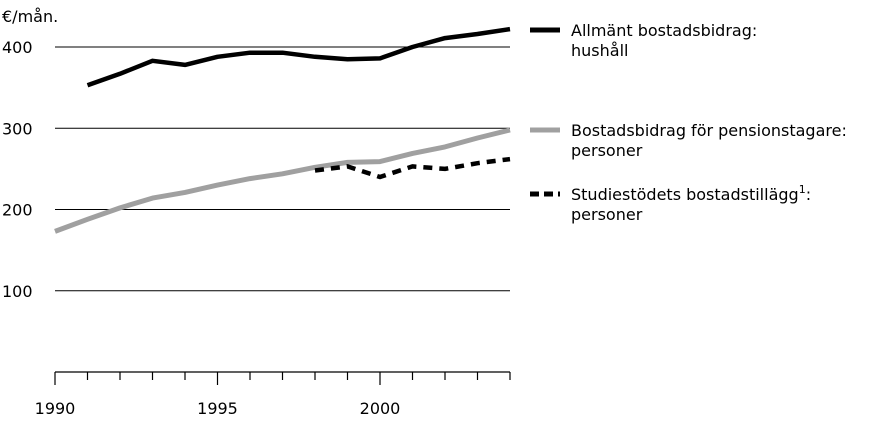  I want to click on legend-label-allmant: hushåll, so click(599, 50).